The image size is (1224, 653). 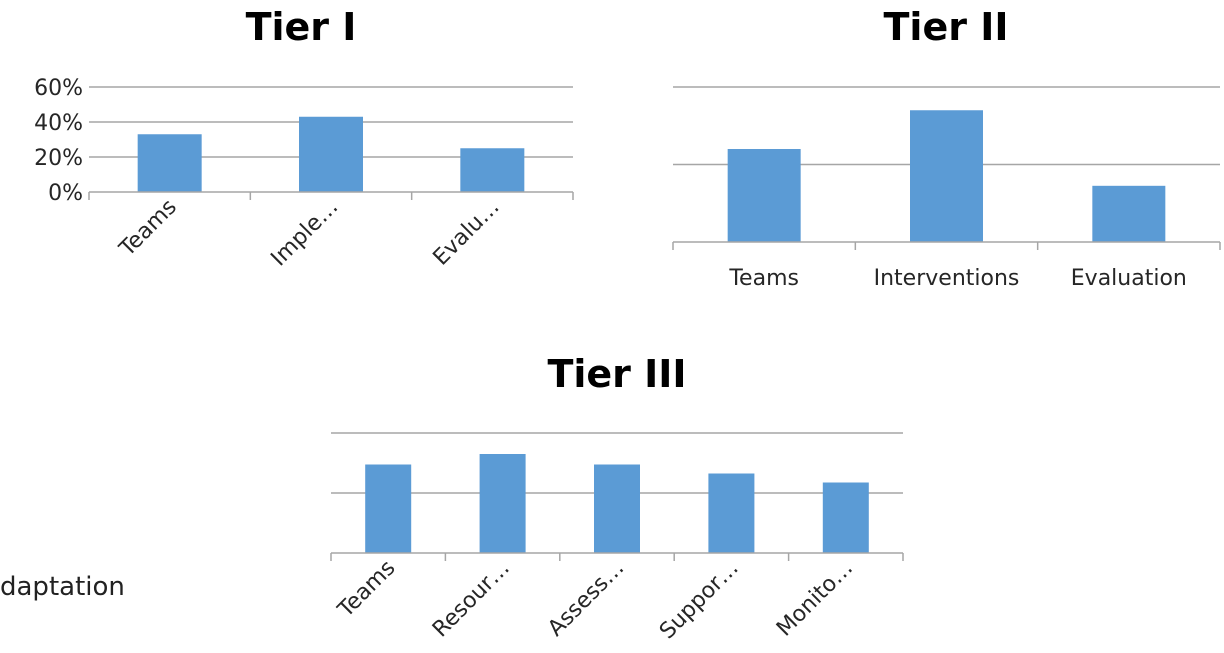 I want to click on category-label: Evaluation, so click(x=1129, y=278).